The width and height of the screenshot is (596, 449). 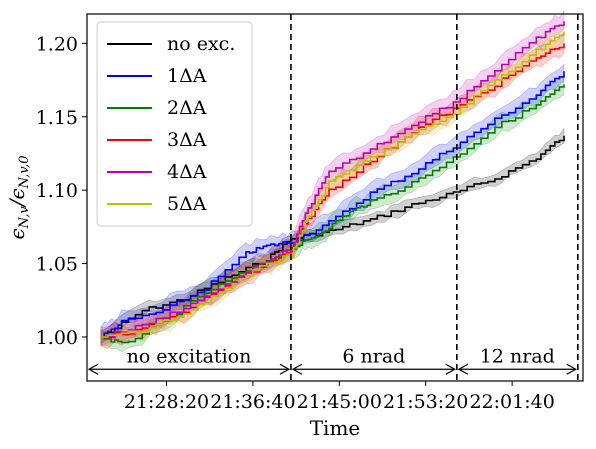 What do you see at coordinates (189, 356) in the screenshot?
I see `phase-label-0: no excitation` at bounding box center [189, 356].